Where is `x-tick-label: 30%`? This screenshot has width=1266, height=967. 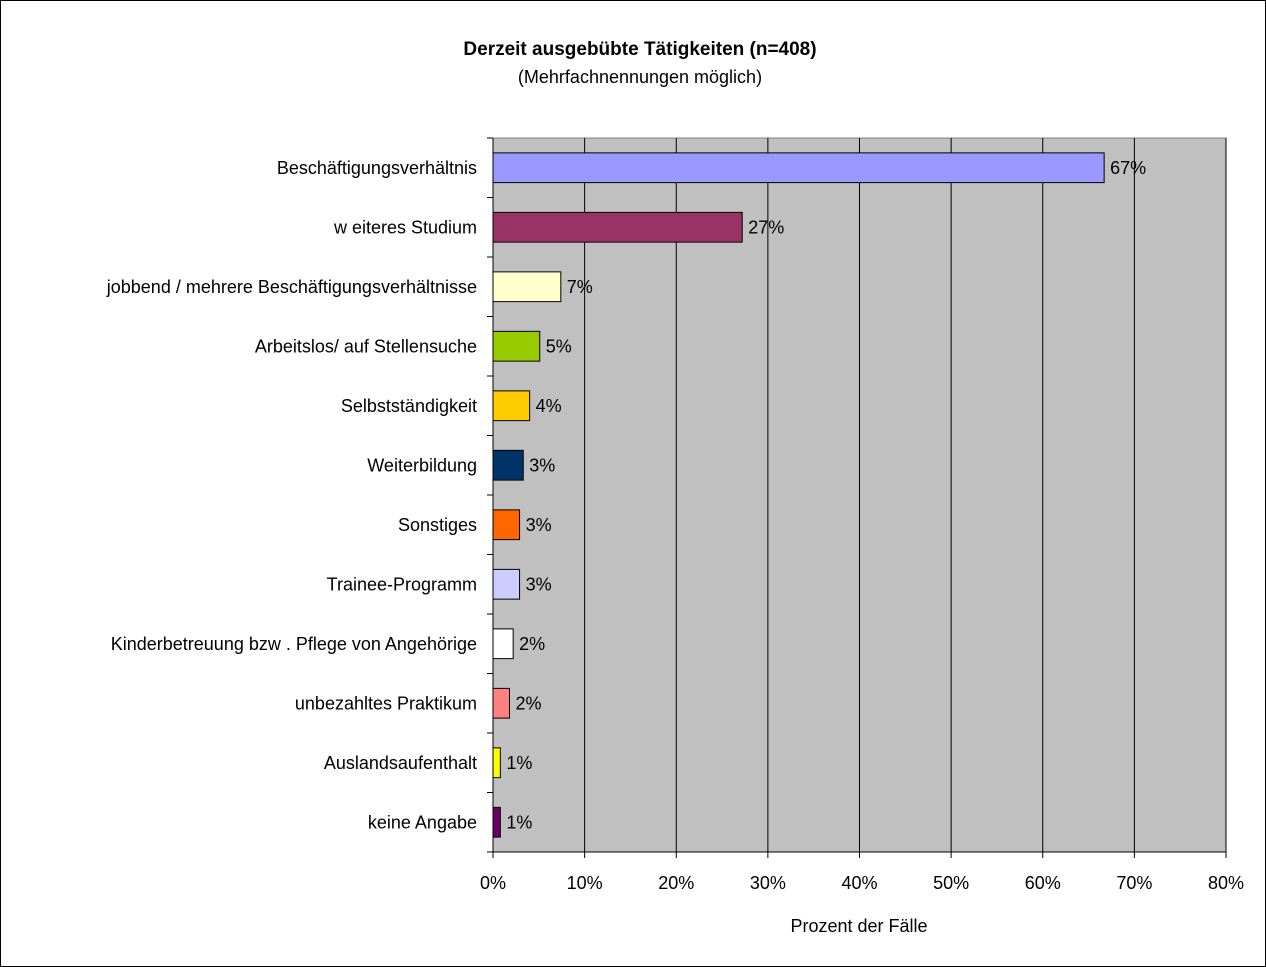
x-tick-label: 30% is located at coordinates (768, 883).